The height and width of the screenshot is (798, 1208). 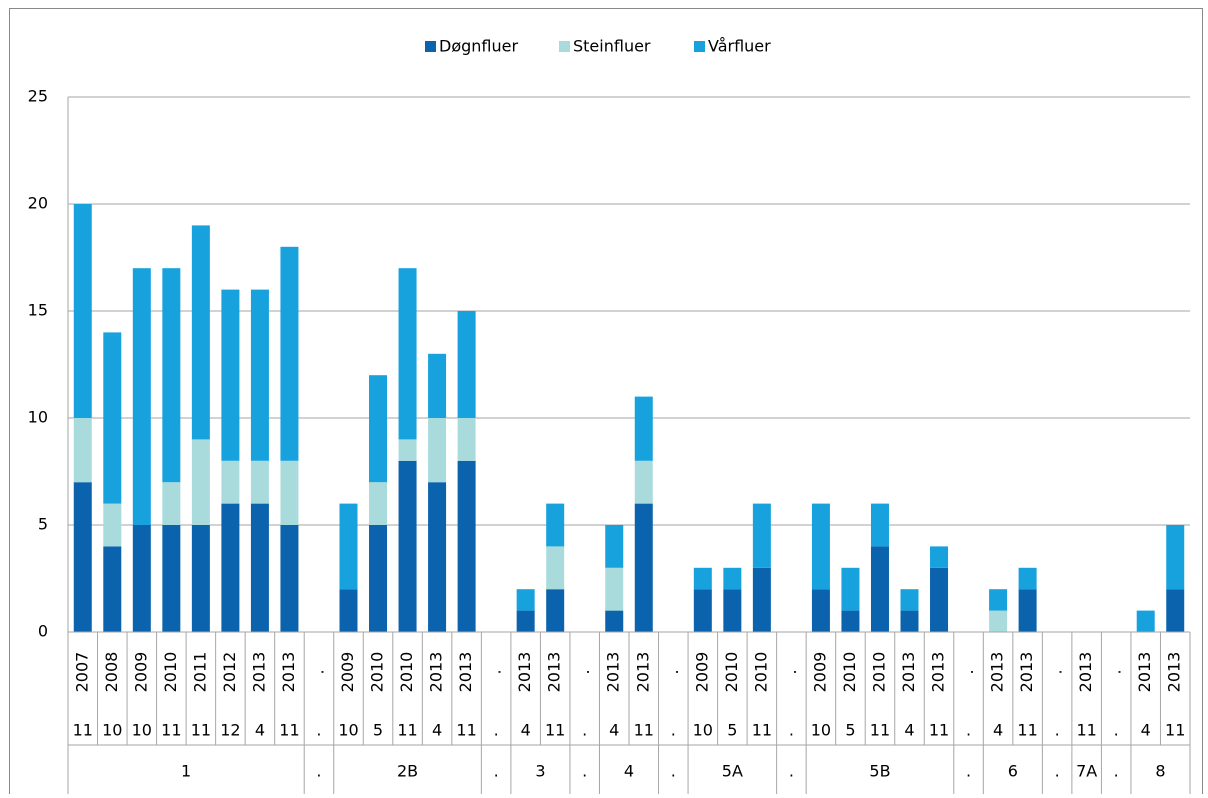 What do you see at coordinates (38, 417) in the screenshot?
I see `y-tick-label: 10` at bounding box center [38, 417].